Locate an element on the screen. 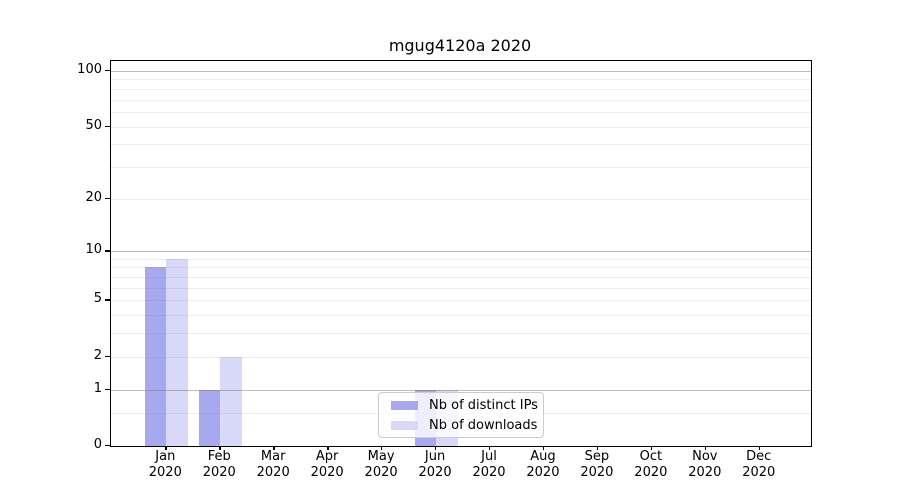  x-tick-mark-apr is located at coordinates (328, 448).